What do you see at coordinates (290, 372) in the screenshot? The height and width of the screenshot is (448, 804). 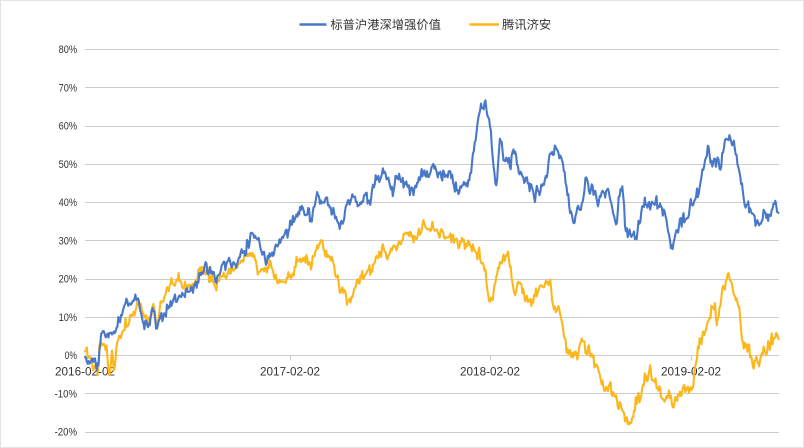 I see `svg-text: 2017-02-02` at bounding box center [290, 372].